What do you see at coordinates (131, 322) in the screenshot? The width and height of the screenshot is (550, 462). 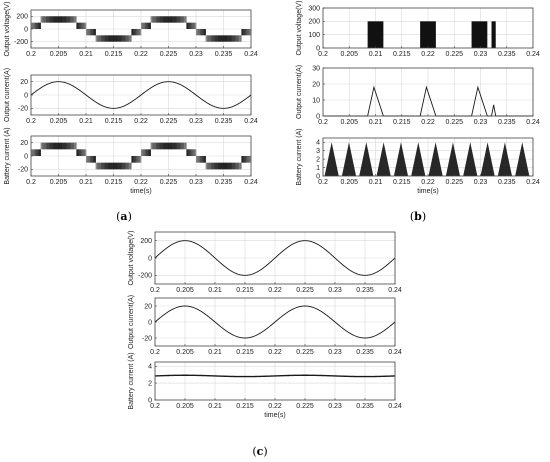 I see `y-axis-label: Output current(A)` at bounding box center [131, 322].